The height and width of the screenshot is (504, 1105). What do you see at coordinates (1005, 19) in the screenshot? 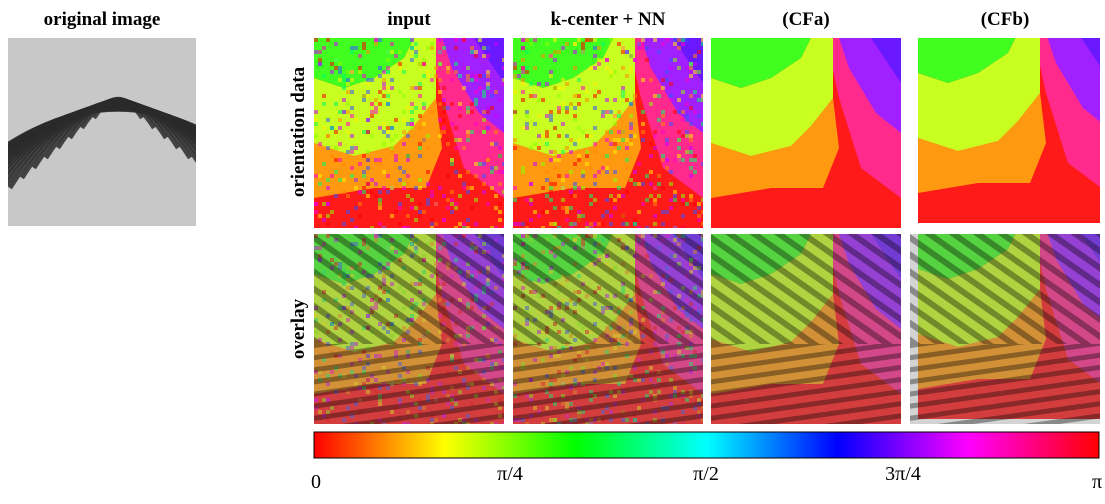
I see `column-title: (CFb)` at bounding box center [1005, 19].